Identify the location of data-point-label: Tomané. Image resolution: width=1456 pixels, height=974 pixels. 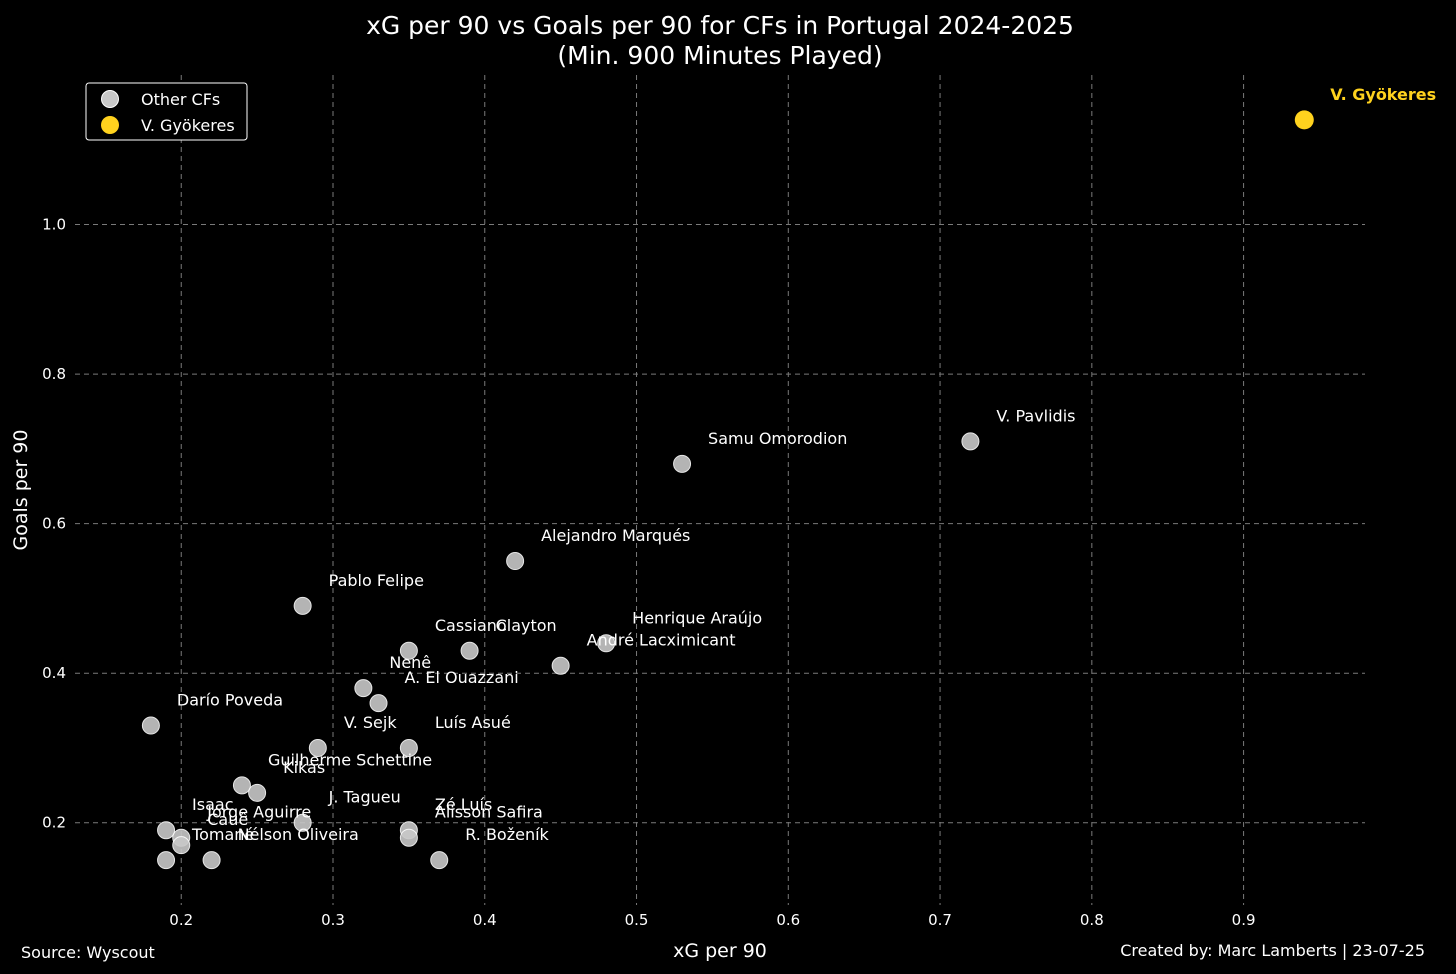
(222, 834).